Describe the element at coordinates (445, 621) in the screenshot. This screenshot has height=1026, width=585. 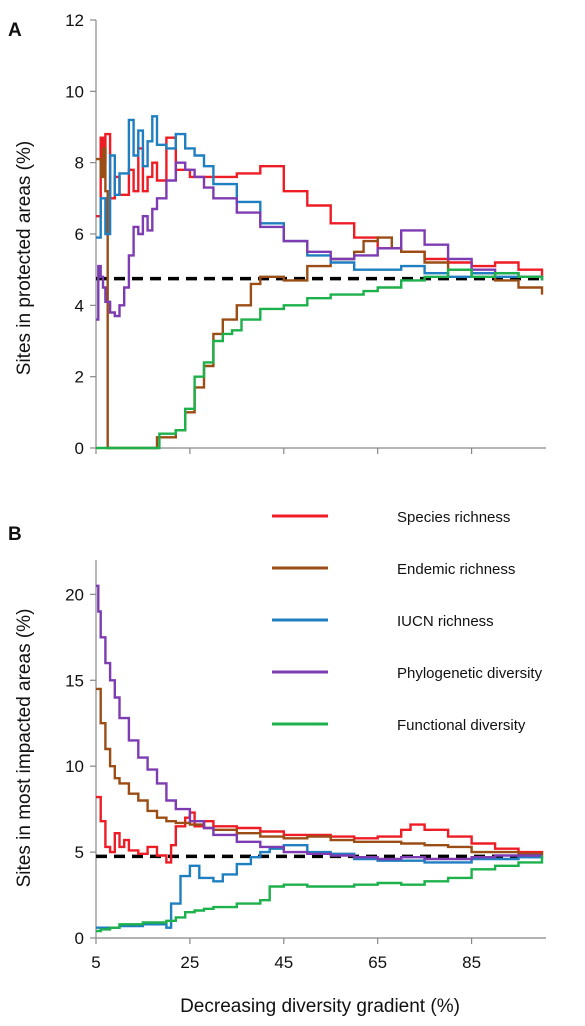
I see `legend-label-iucn: IUCN richness` at that location.